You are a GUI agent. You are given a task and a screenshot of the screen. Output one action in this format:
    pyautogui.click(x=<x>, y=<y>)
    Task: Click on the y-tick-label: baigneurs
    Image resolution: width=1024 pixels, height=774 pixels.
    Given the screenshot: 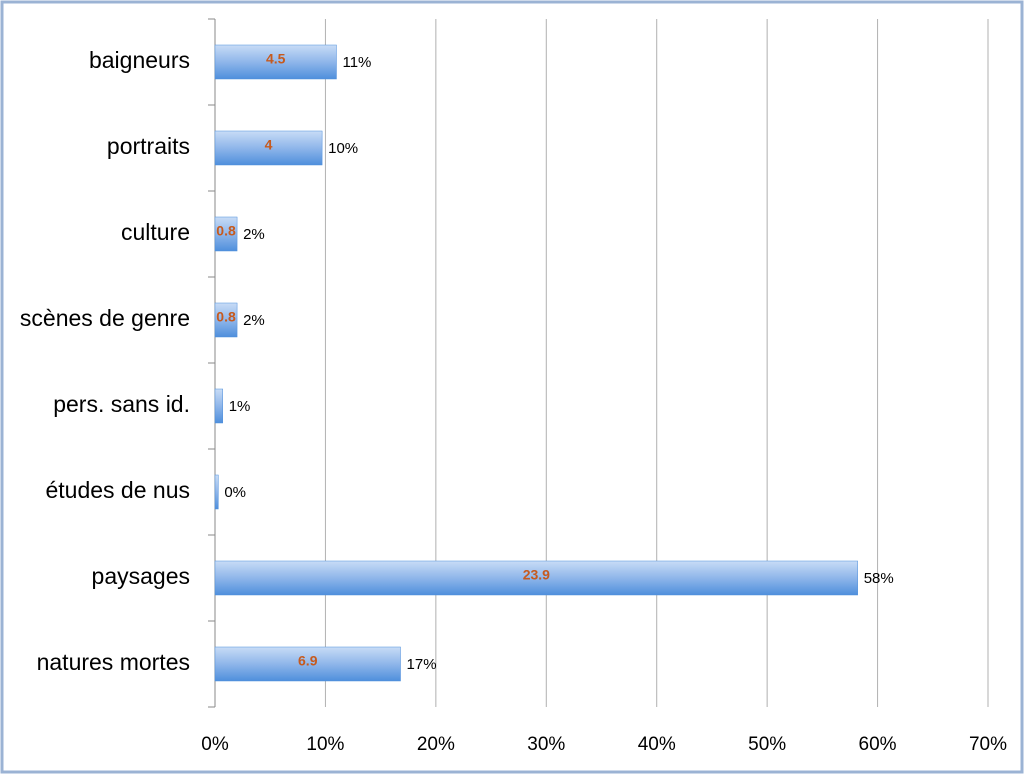 What is the action you would take?
    pyautogui.click(x=139, y=60)
    